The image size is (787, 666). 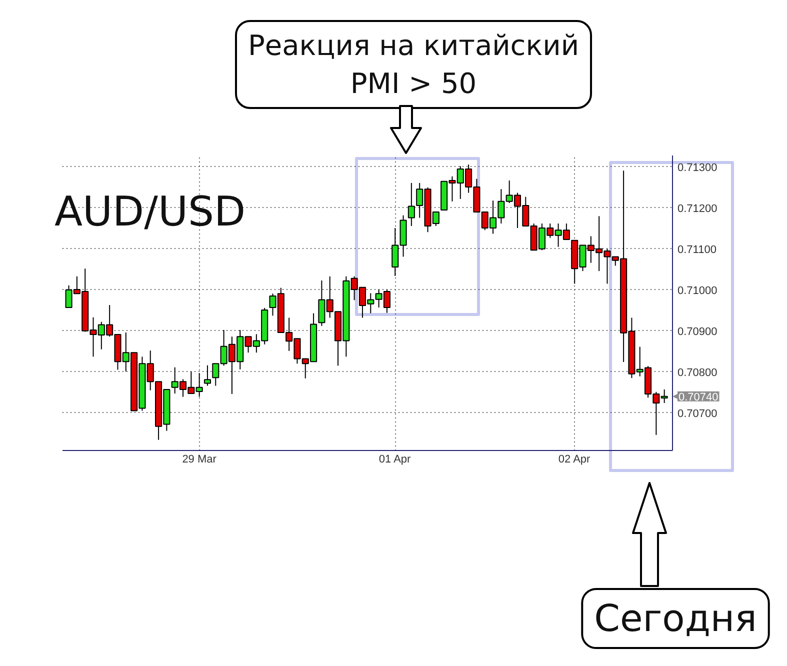 What do you see at coordinates (199, 460) in the screenshot?
I see `x-tick-label: 29 Mar` at bounding box center [199, 460].